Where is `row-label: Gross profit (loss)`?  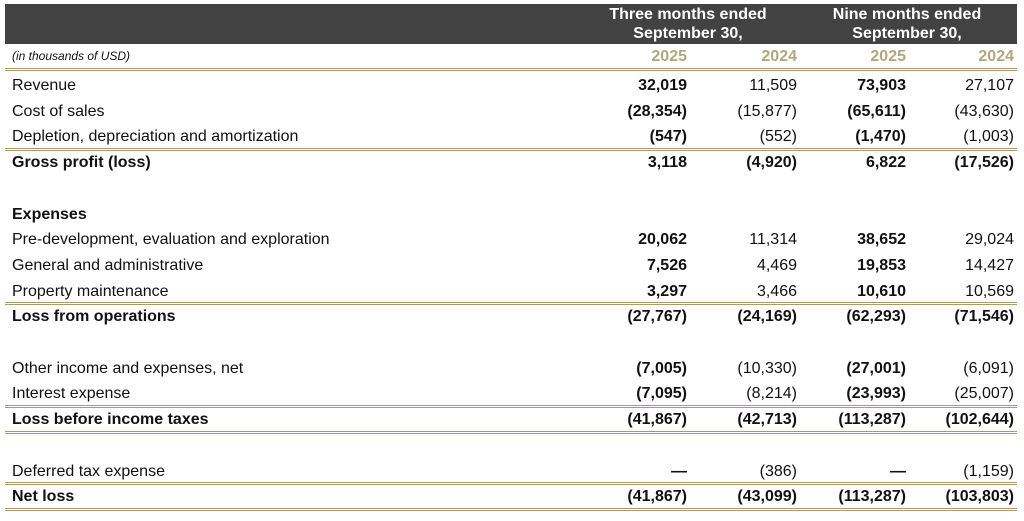 row-label: Gross profit (loss) is located at coordinates (81, 163).